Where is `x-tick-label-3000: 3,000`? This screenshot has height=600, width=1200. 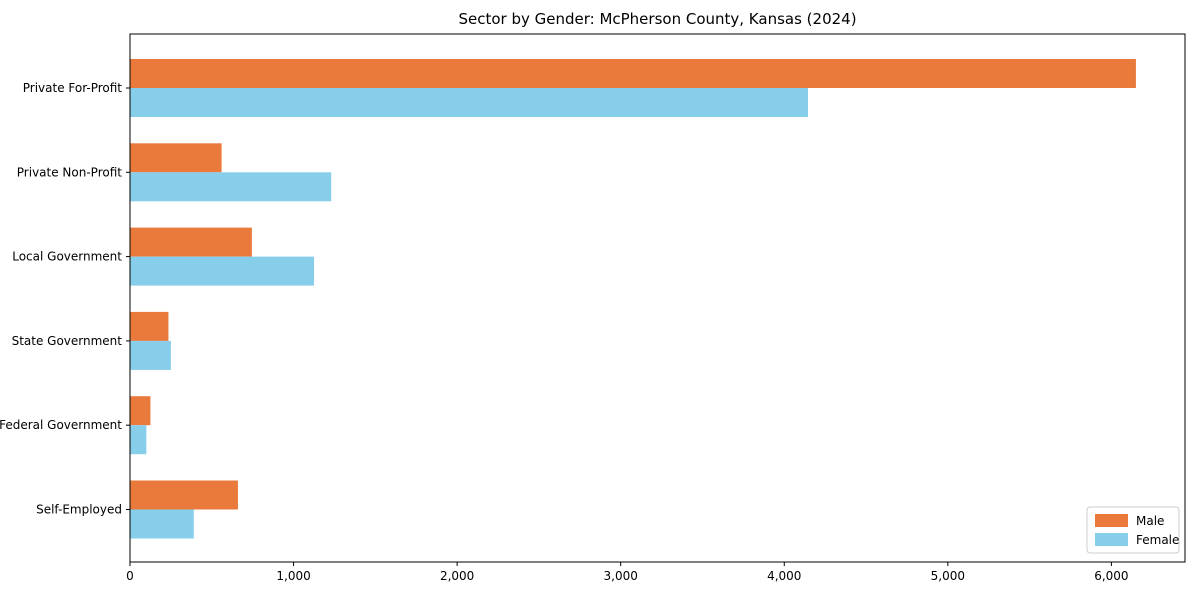 x-tick-label-3000: 3,000 is located at coordinates (621, 576).